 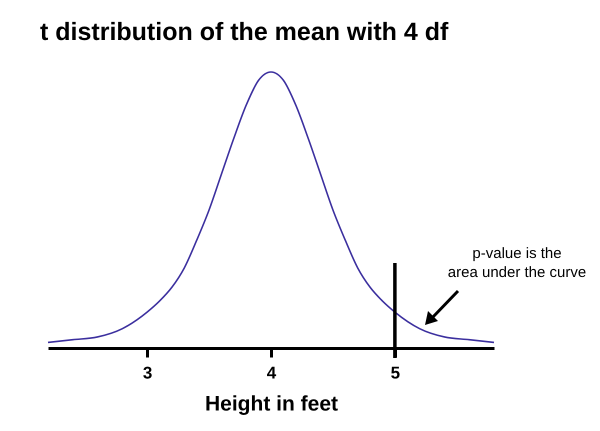 What do you see at coordinates (271, 373) in the screenshot?
I see `x-tick-label: 4` at bounding box center [271, 373].